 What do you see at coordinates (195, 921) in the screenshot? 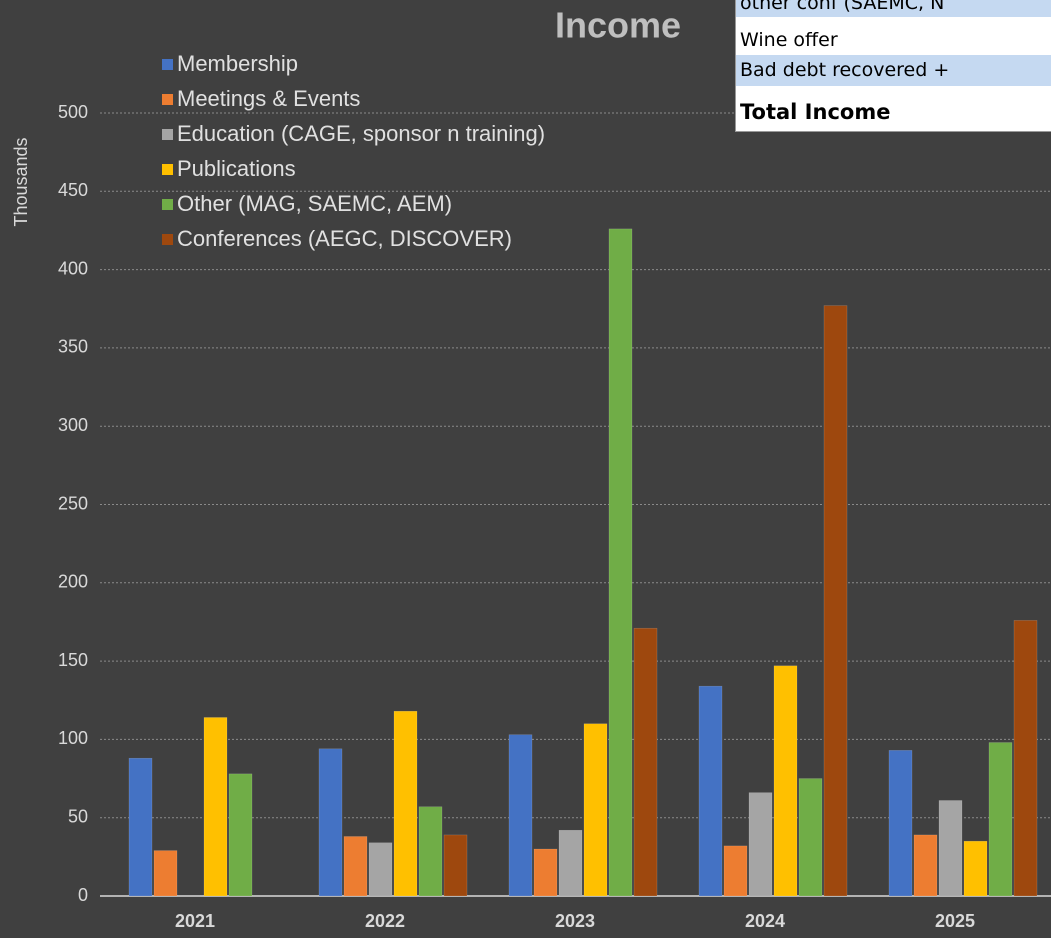
I see `x-tick-label: 2021` at bounding box center [195, 921].